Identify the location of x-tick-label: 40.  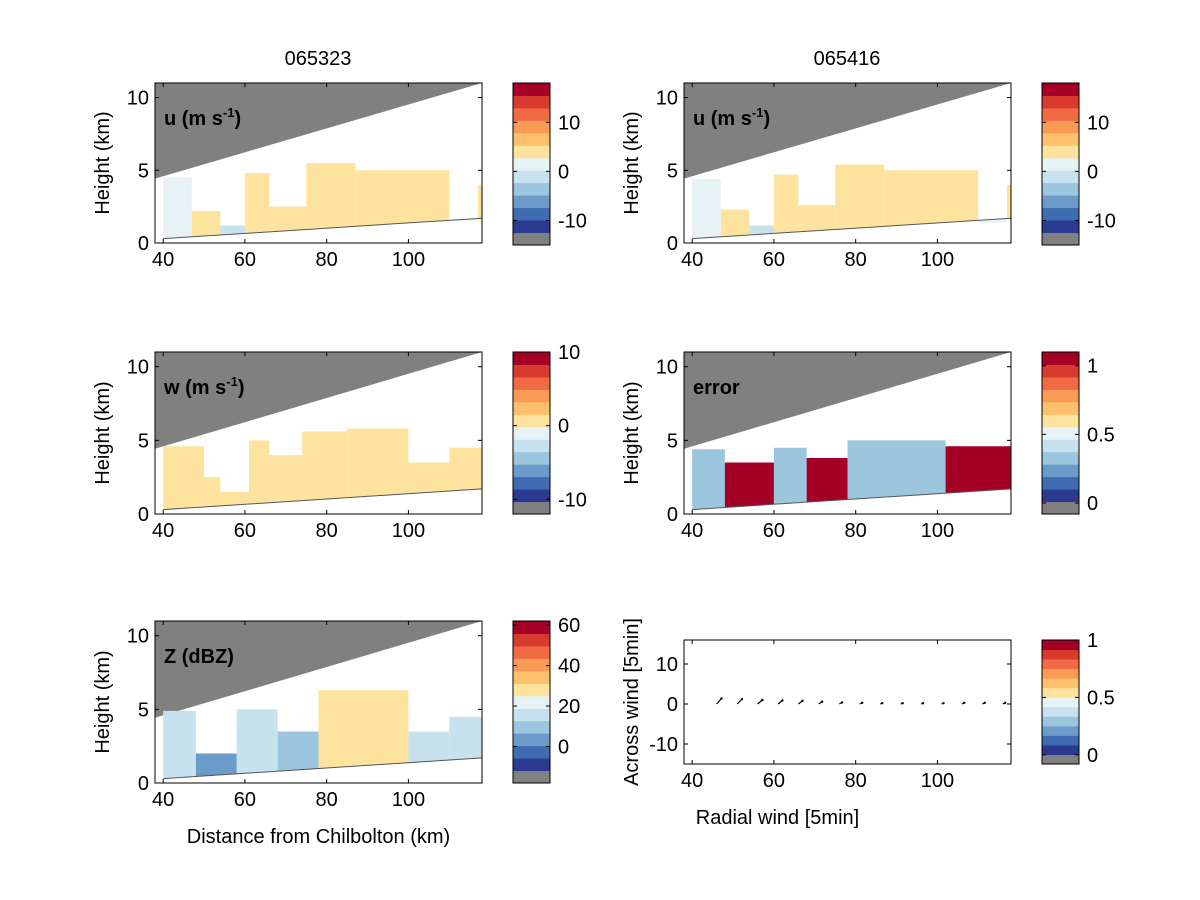
(163, 531).